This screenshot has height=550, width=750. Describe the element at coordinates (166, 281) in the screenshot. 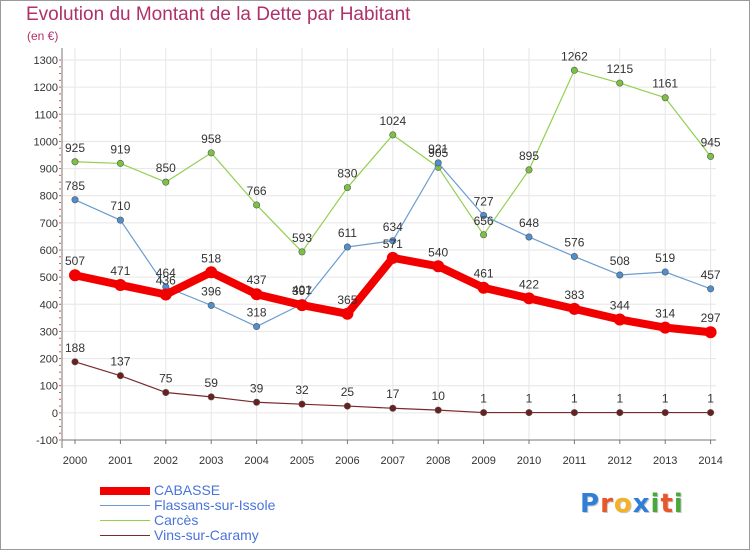

I see `data-label: 436` at that location.